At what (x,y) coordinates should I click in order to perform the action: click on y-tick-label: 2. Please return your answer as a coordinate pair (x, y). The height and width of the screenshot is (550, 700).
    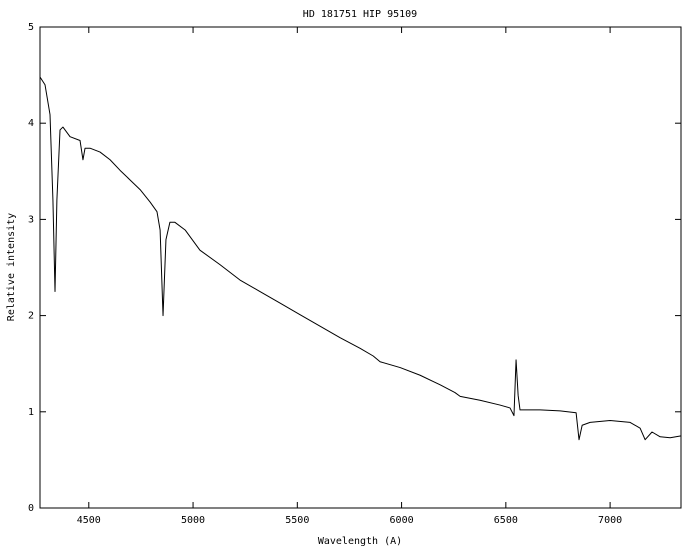
    Looking at the image, I should click on (31, 316).